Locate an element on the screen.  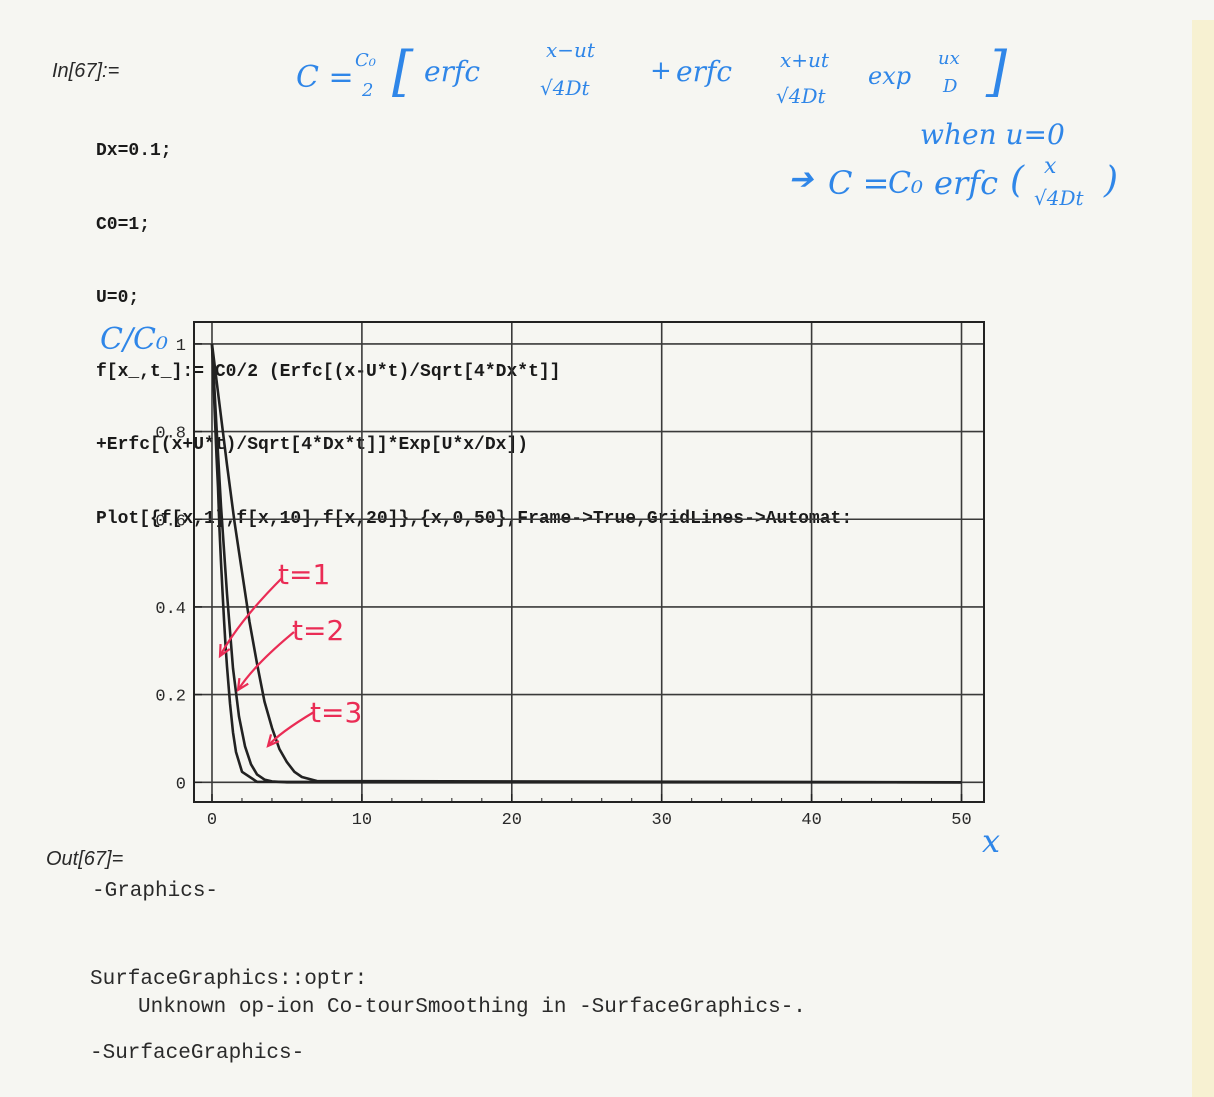
formula-general-term1-den: √4Dt is located at coordinates (565, 88).